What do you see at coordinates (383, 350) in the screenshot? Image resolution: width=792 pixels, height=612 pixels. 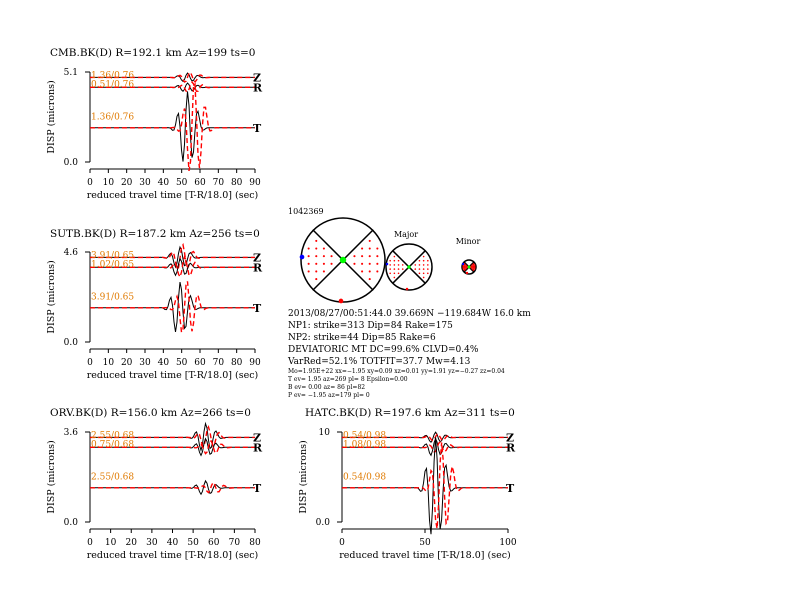 I see `mech-line-deviatoric: DEVIATORIC MT DC=99.6% CLVD=0.4%` at bounding box center [383, 350].